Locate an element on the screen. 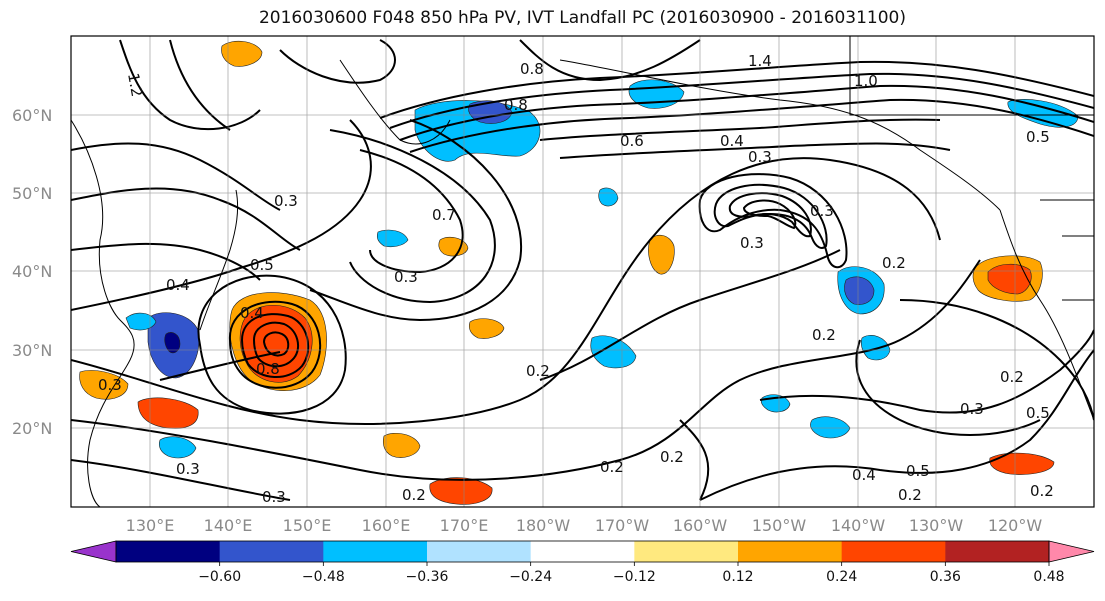 This screenshot has height=601, width=1105. anomaly-negative-s6 is located at coordinates (608, 197).